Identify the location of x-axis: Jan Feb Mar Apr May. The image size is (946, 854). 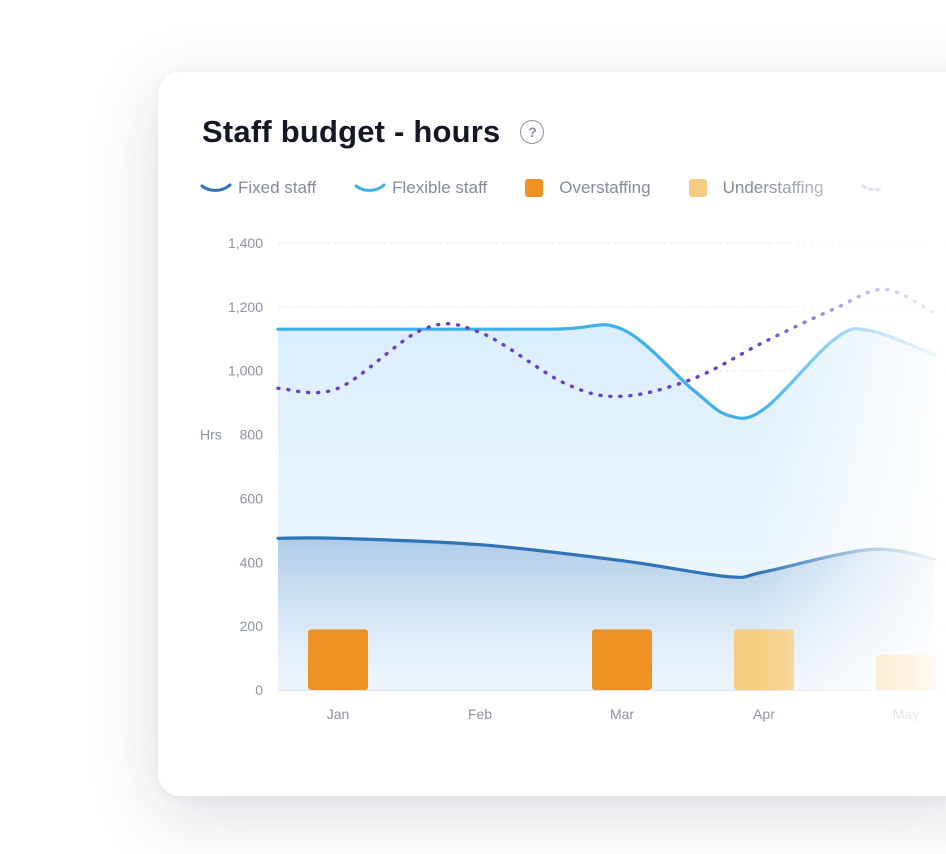
(623, 714).